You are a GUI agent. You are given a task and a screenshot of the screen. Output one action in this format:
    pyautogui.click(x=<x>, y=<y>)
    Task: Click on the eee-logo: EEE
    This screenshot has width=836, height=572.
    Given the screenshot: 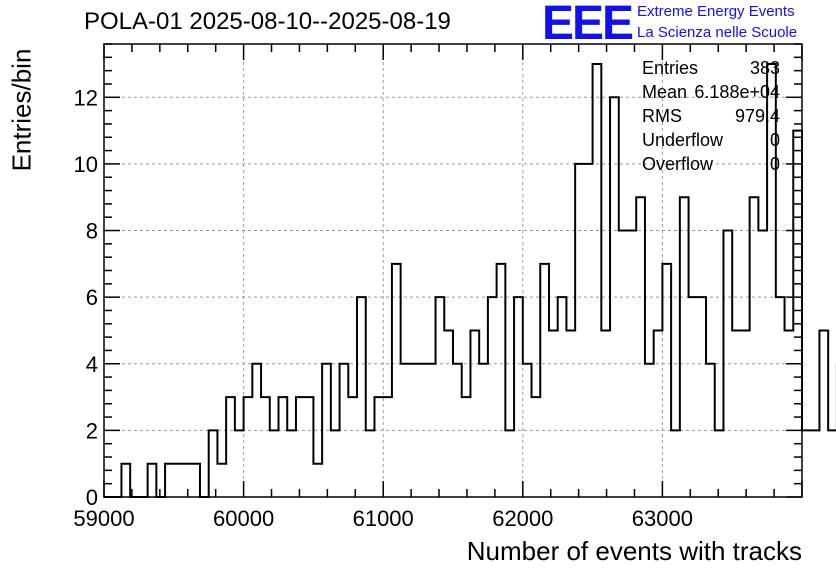 What is the action you would take?
    pyautogui.click(x=588, y=25)
    